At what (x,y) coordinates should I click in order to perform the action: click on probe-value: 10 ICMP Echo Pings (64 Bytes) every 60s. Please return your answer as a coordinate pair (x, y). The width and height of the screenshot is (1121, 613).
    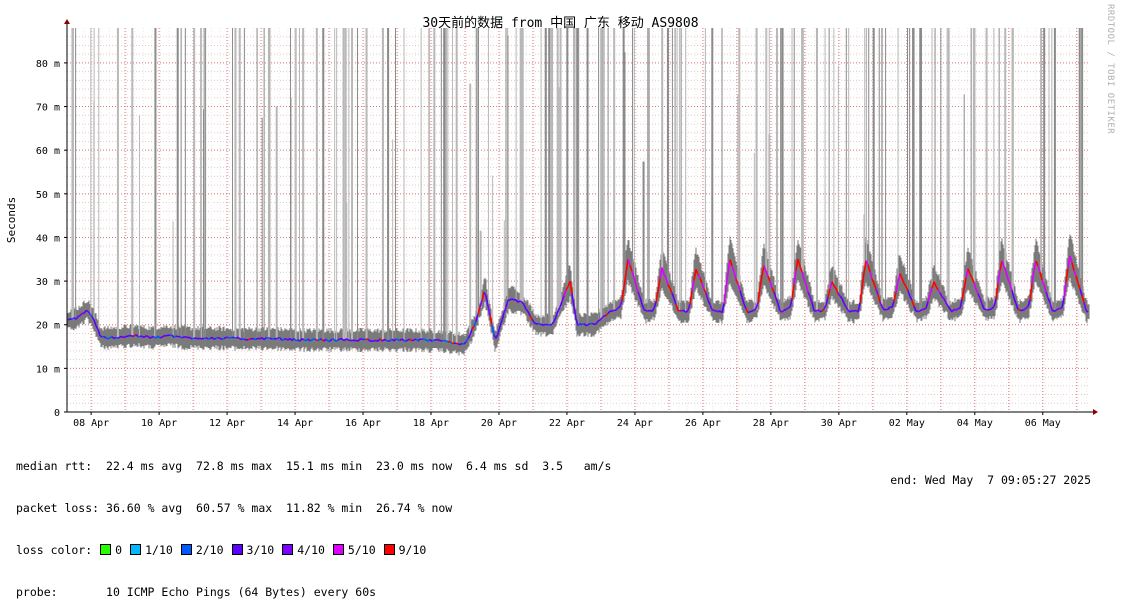
    Looking at the image, I should click on (241, 592).